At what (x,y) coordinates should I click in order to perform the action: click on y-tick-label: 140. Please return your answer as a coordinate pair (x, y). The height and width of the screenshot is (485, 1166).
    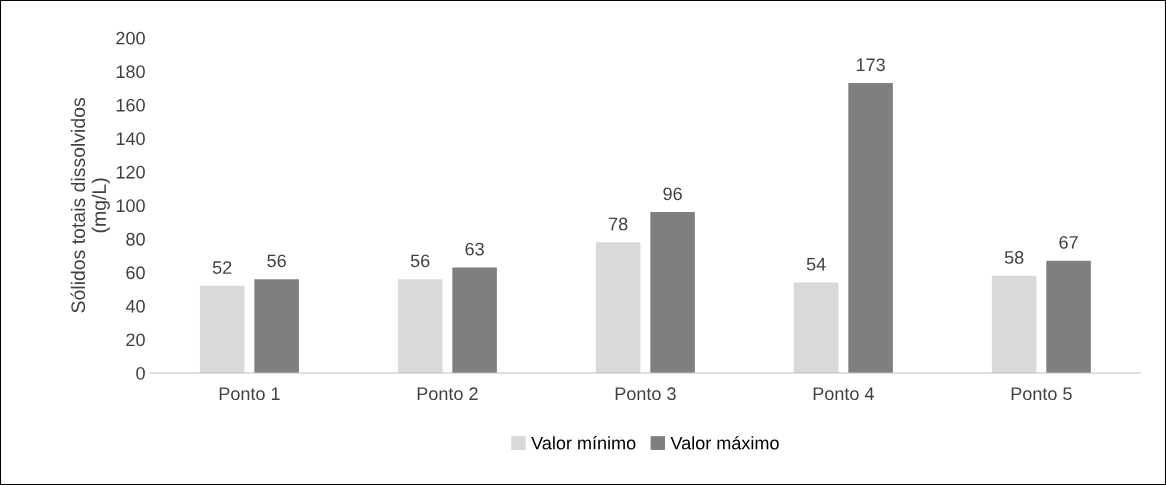
    Looking at the image, I should click on (130, 139).